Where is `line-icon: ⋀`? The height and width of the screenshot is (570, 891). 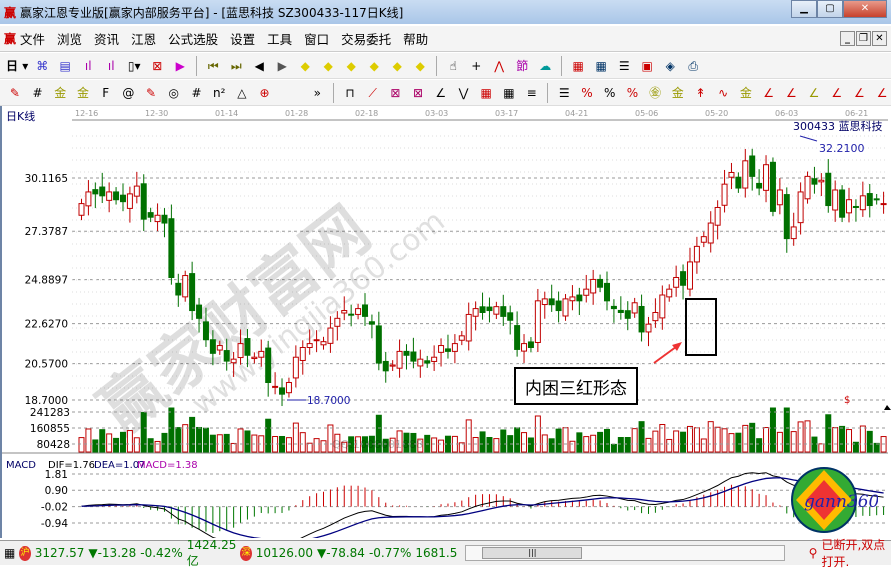 line-icon: ⋀ is located at coordinates (499, 65).